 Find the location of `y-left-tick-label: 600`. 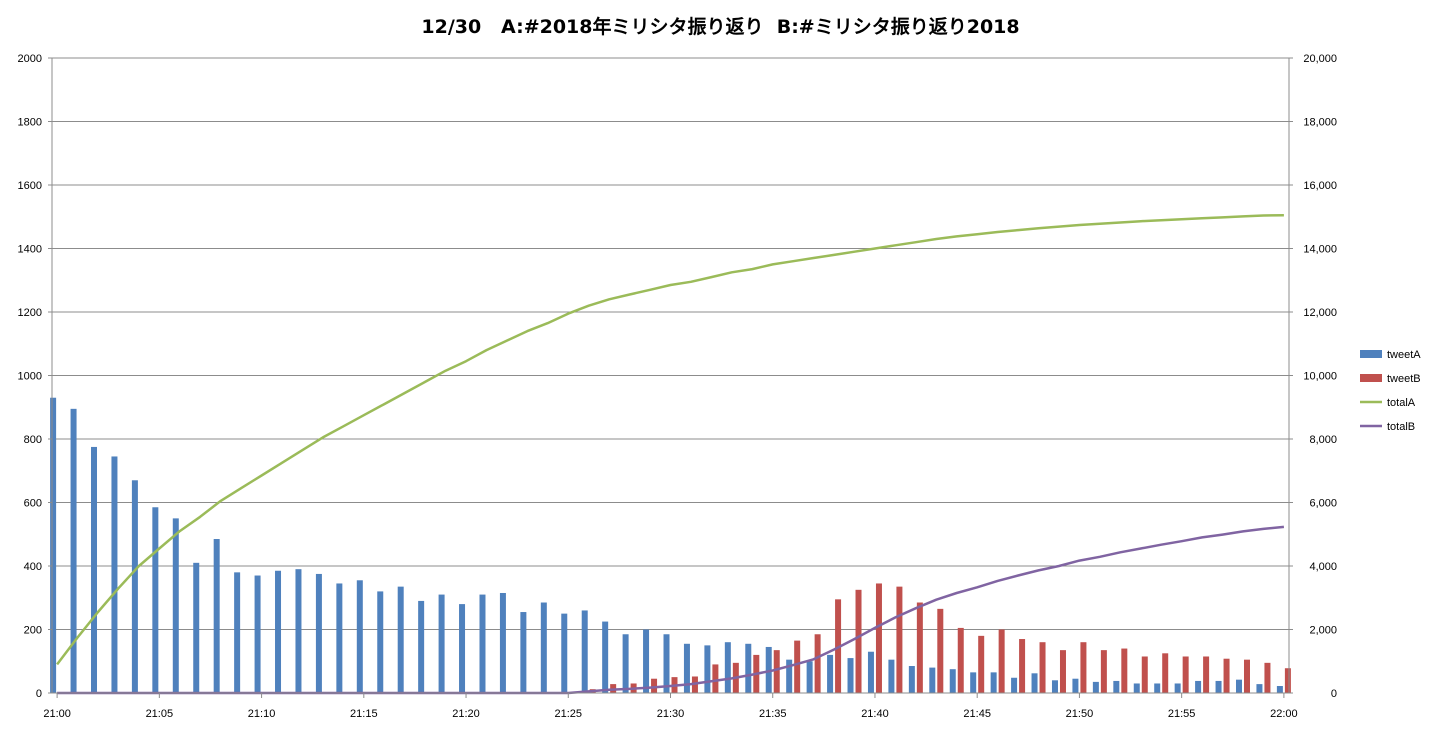

y-left-tick-label: 600 is located at coordinates (33, 504).